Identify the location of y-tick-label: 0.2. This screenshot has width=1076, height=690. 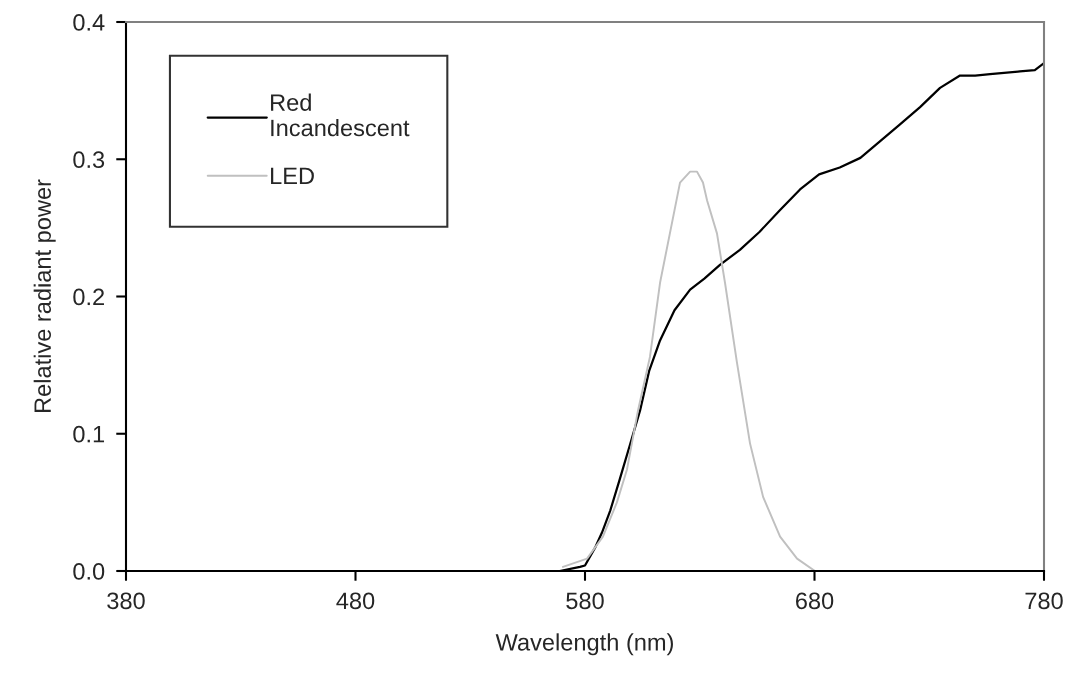
(88, 297).